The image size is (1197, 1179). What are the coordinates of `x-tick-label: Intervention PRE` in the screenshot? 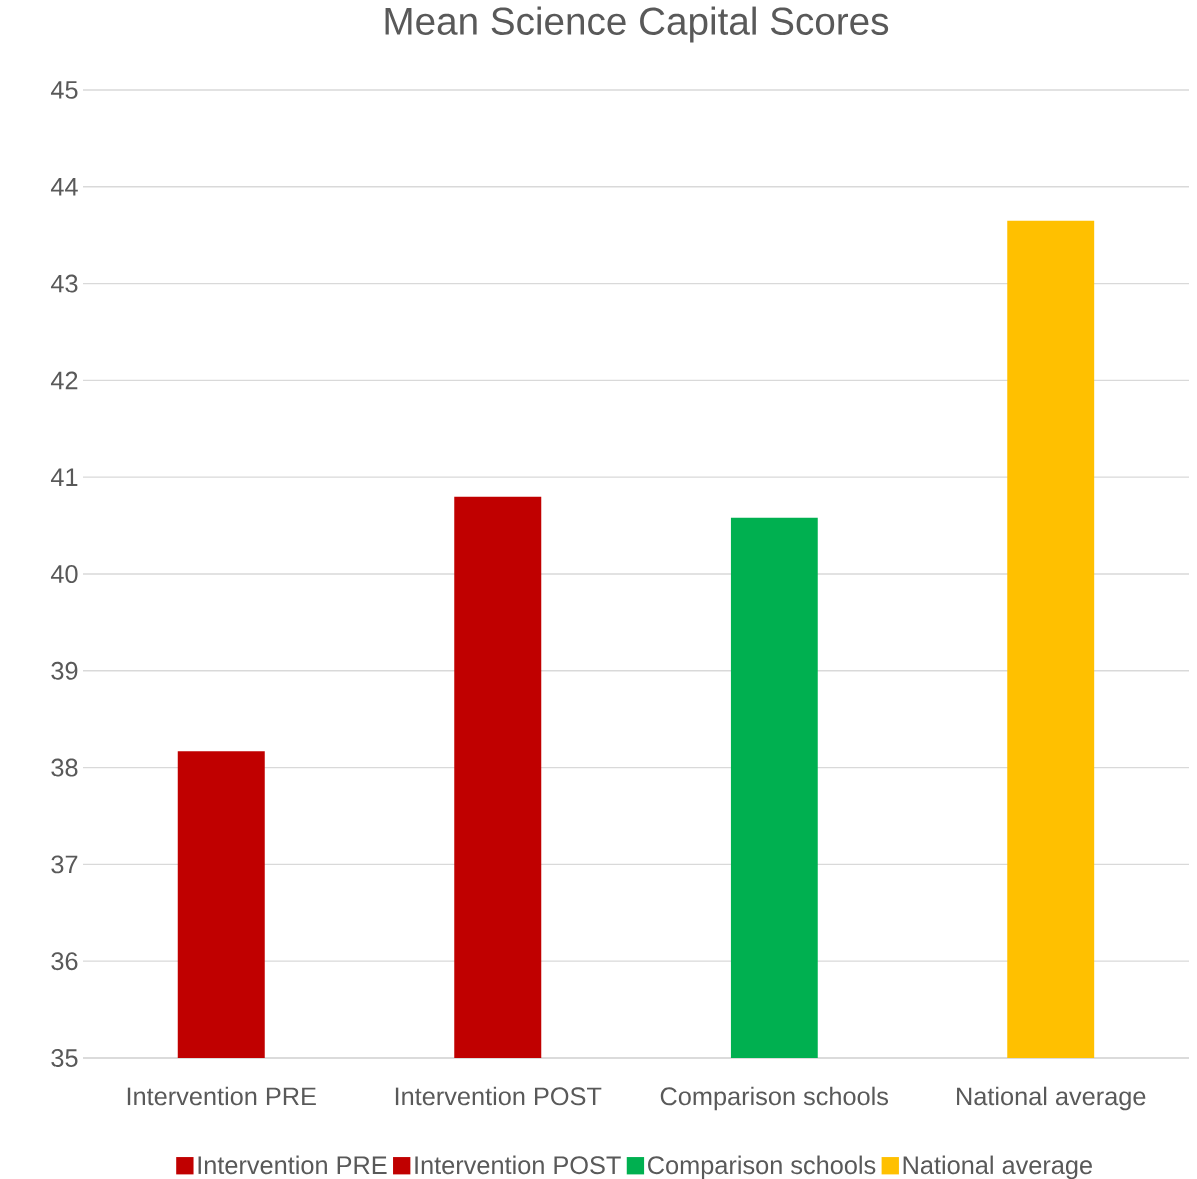 It's located at (221, 1096).